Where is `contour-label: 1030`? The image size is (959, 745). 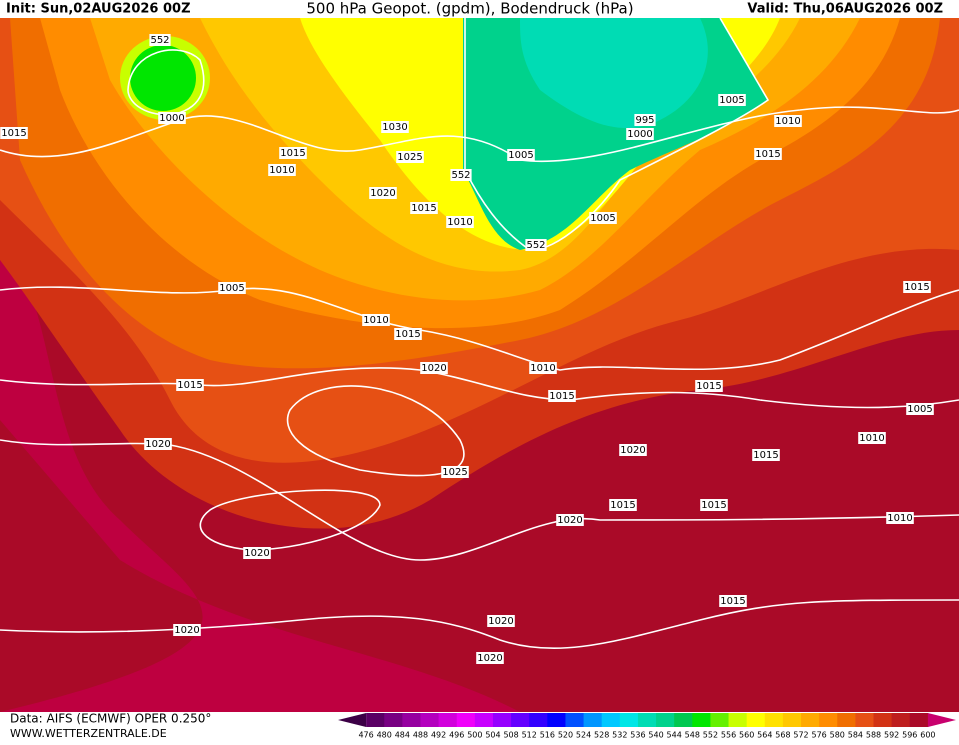
contour-label: 1030 is located at coordinates (394, 127).